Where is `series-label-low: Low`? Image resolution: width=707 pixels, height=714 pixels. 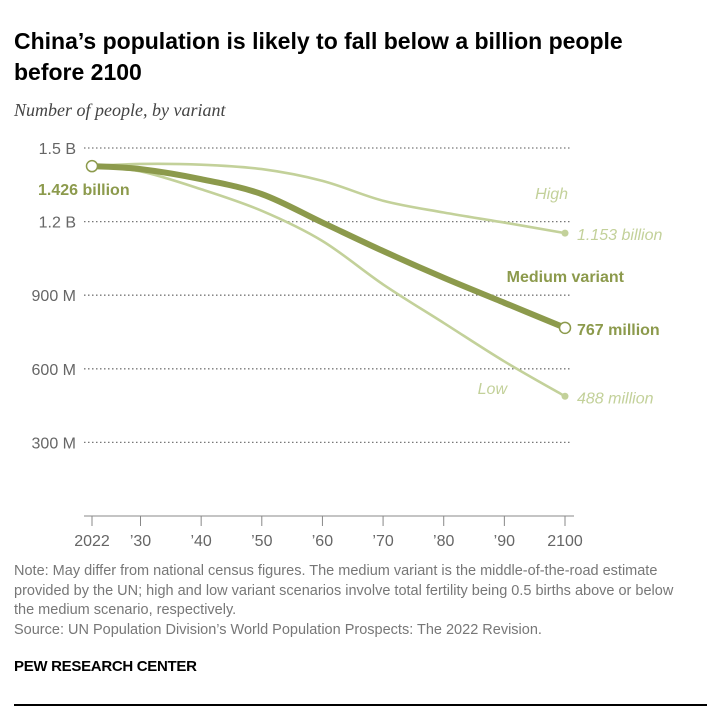 series-label-low: Low is located at coordinates (493, 389).